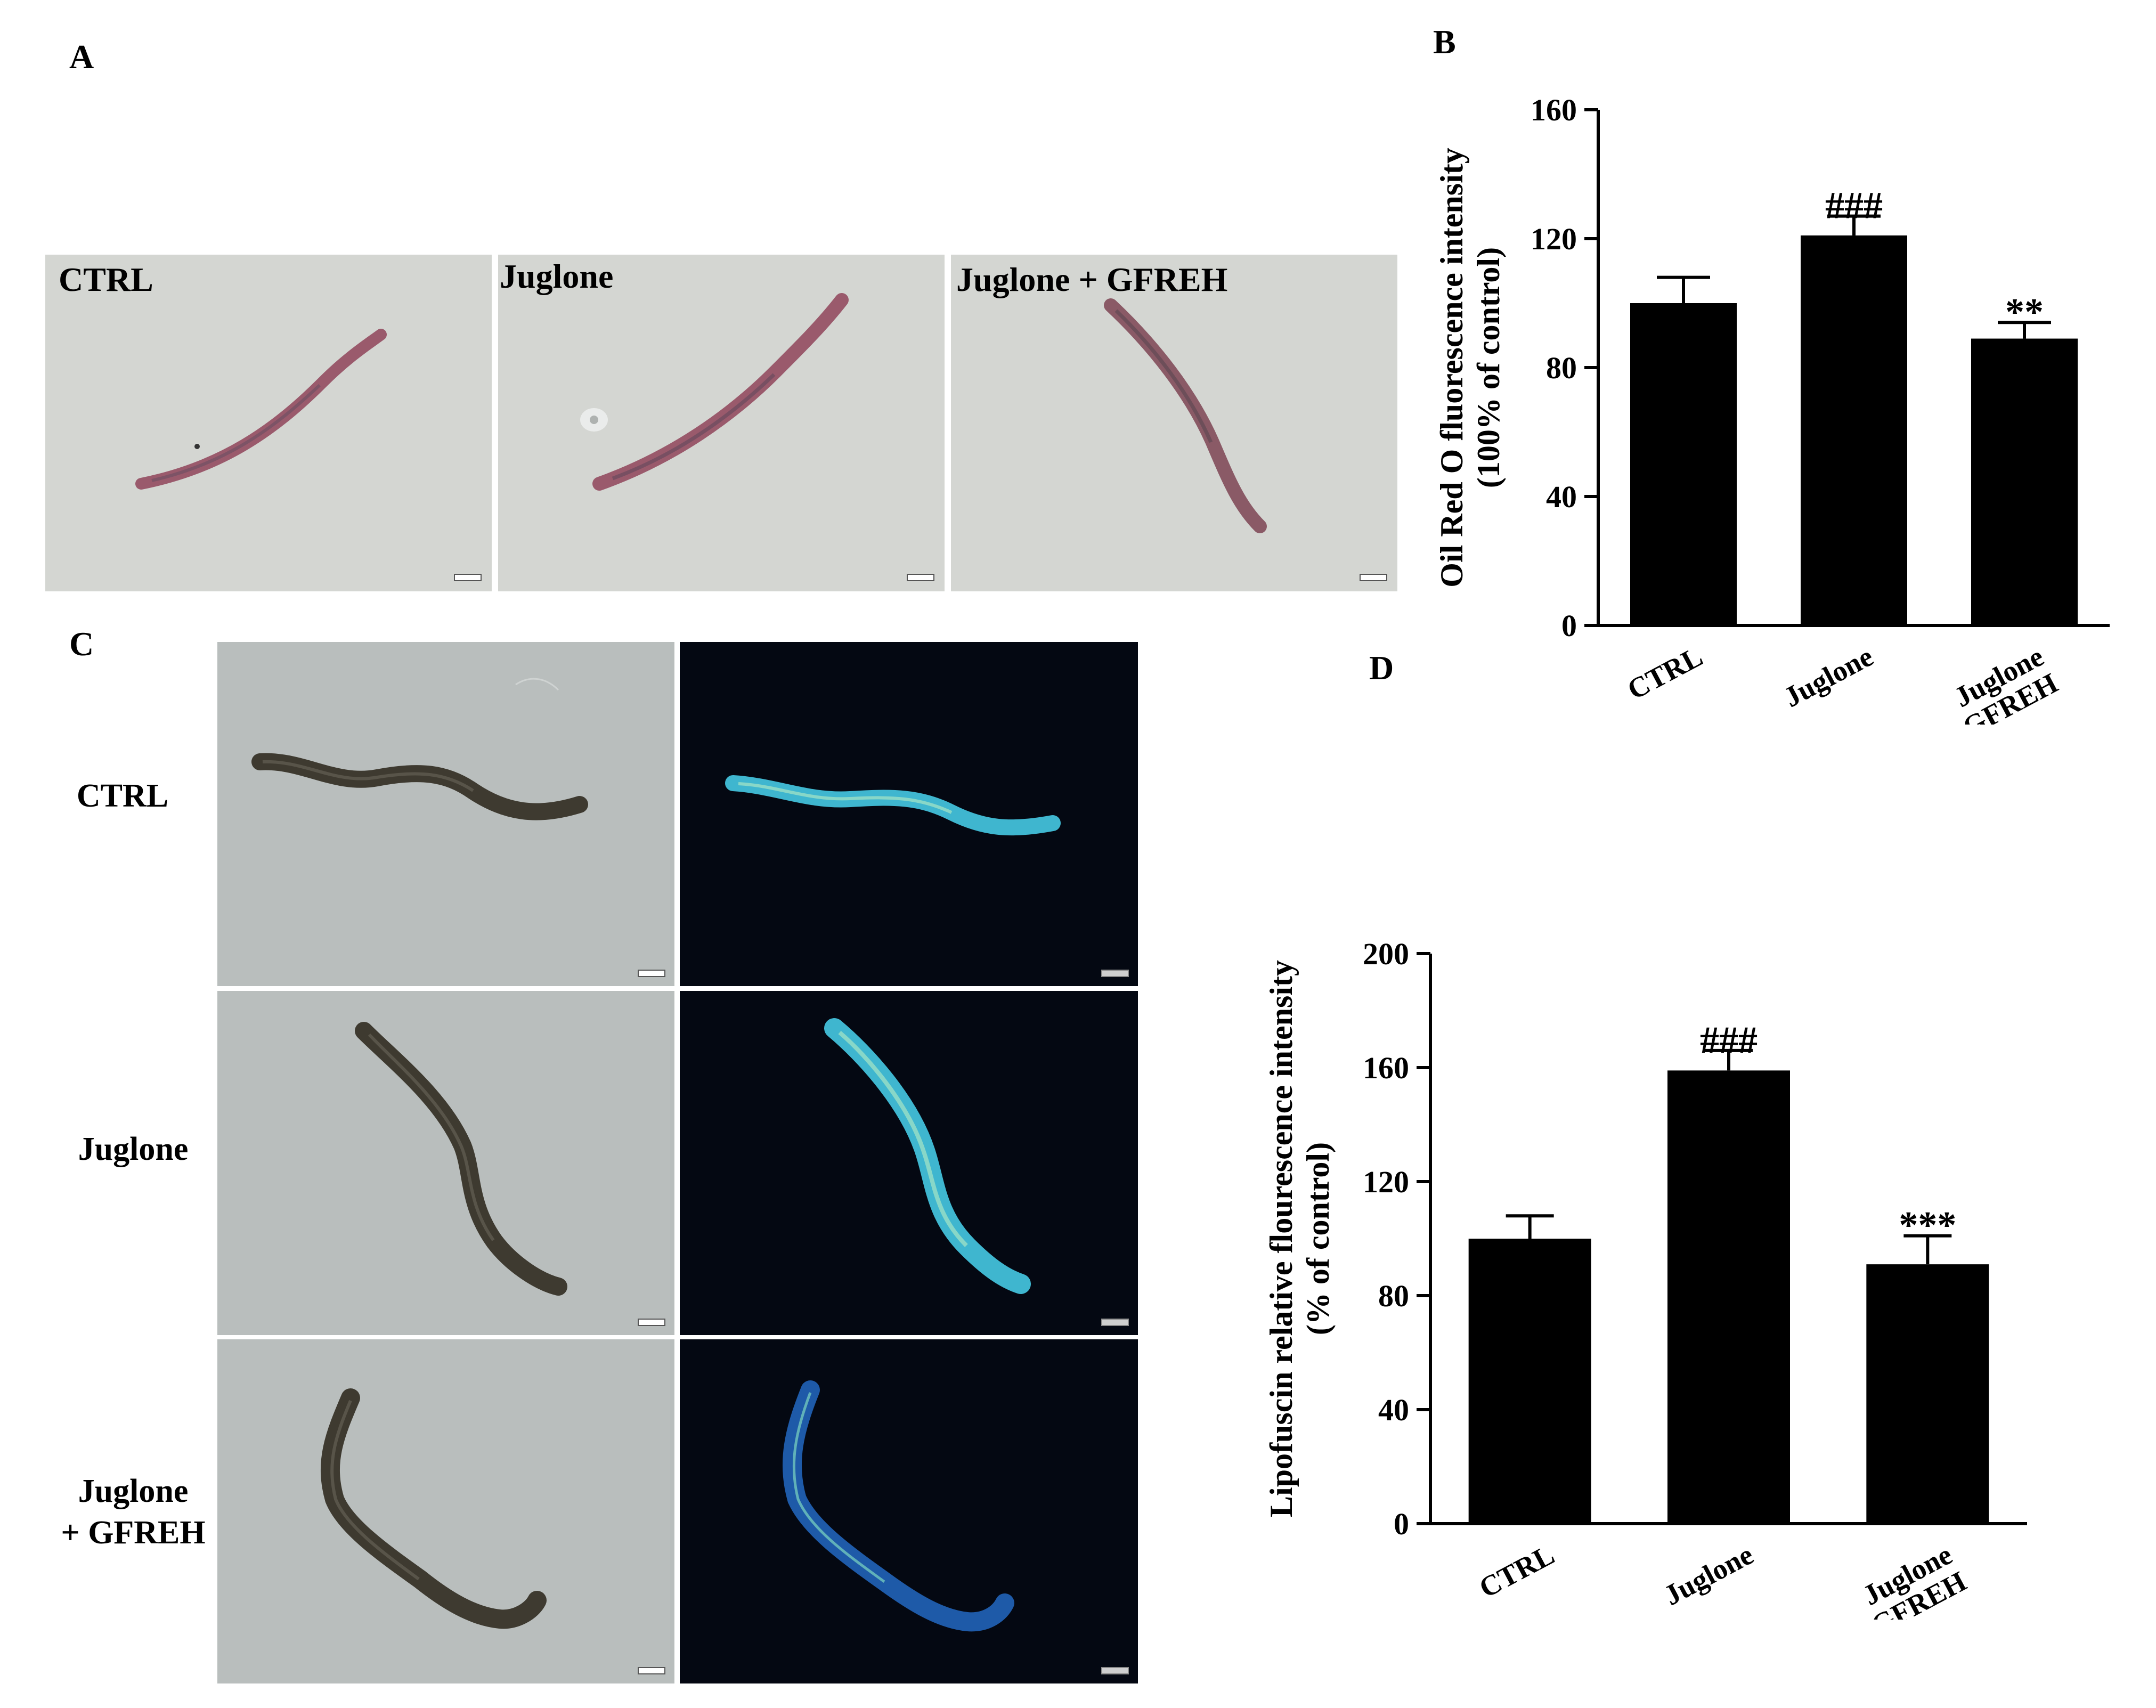 The height and width of the screenshot is (1708, 2156). I want to click on micrograph-c-ctrl-fluorescence, so click(909, 814).